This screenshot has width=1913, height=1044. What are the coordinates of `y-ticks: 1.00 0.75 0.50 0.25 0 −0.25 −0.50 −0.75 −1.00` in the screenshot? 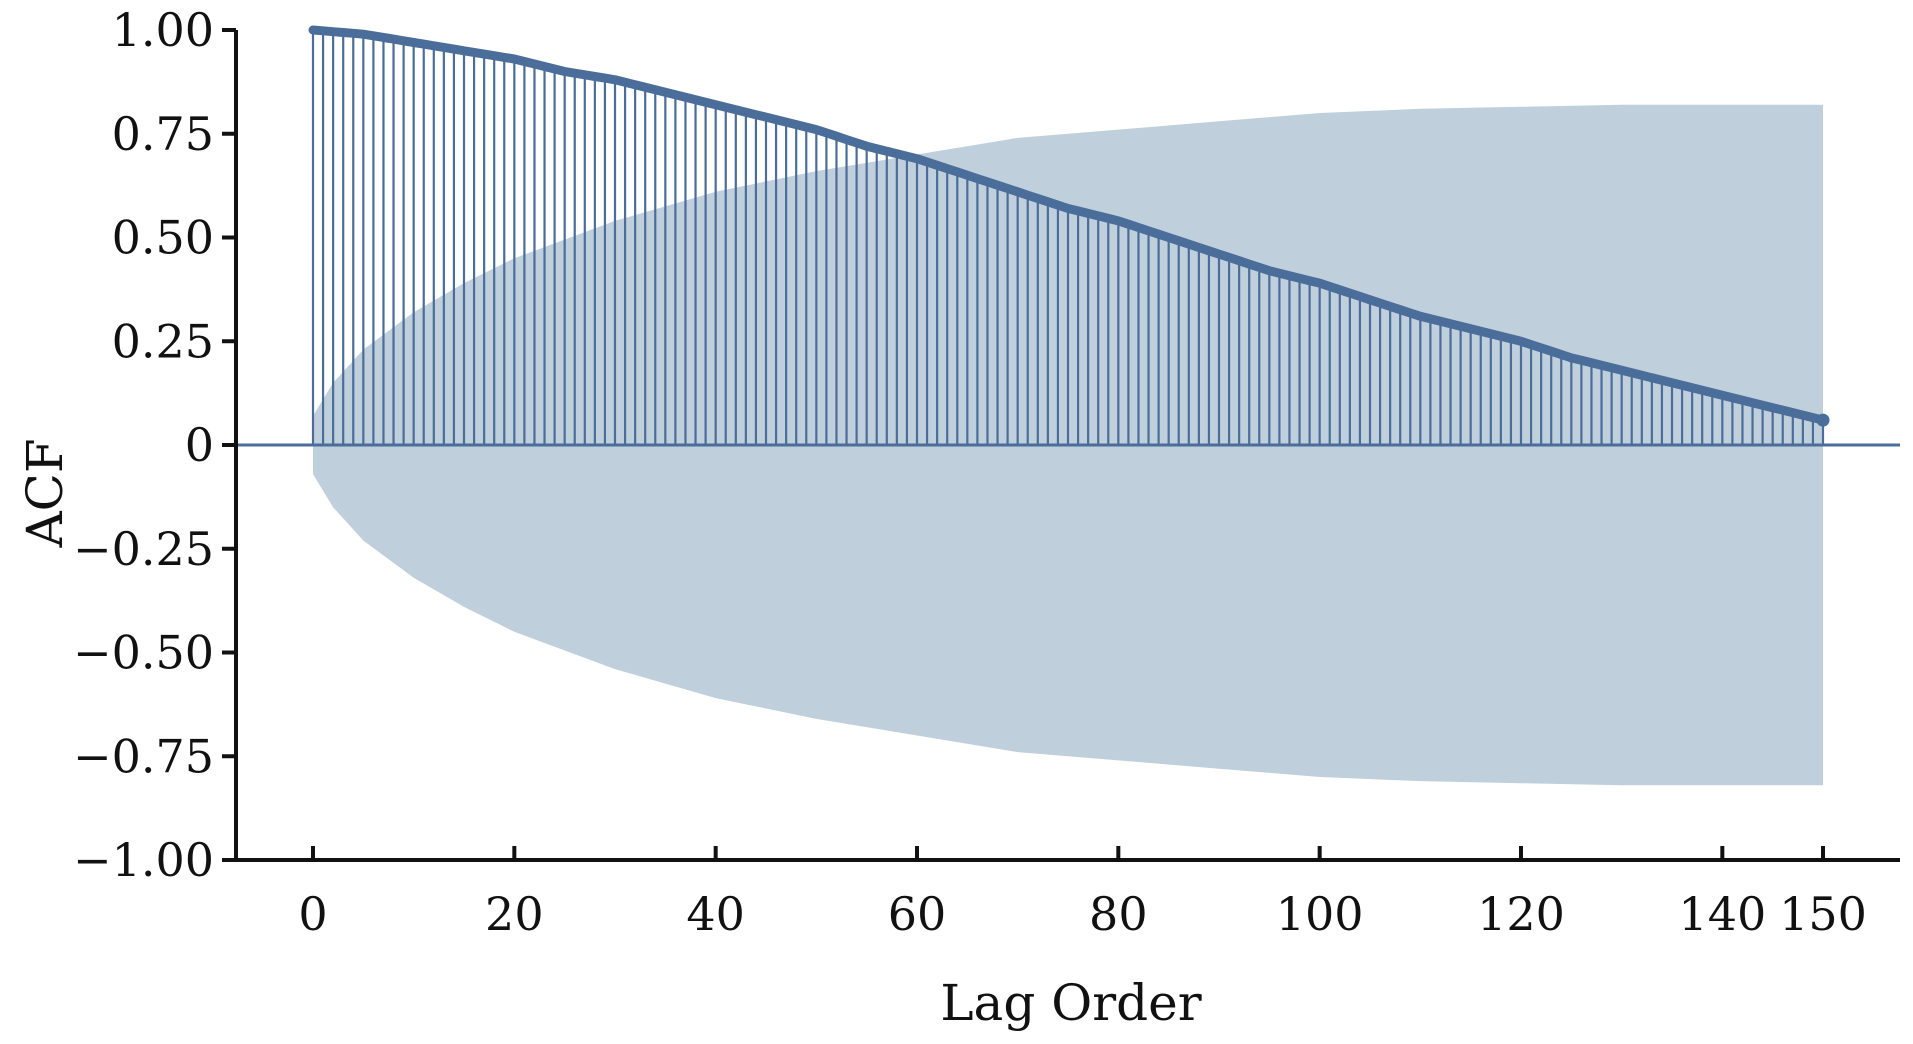 It's located at (154, 445).